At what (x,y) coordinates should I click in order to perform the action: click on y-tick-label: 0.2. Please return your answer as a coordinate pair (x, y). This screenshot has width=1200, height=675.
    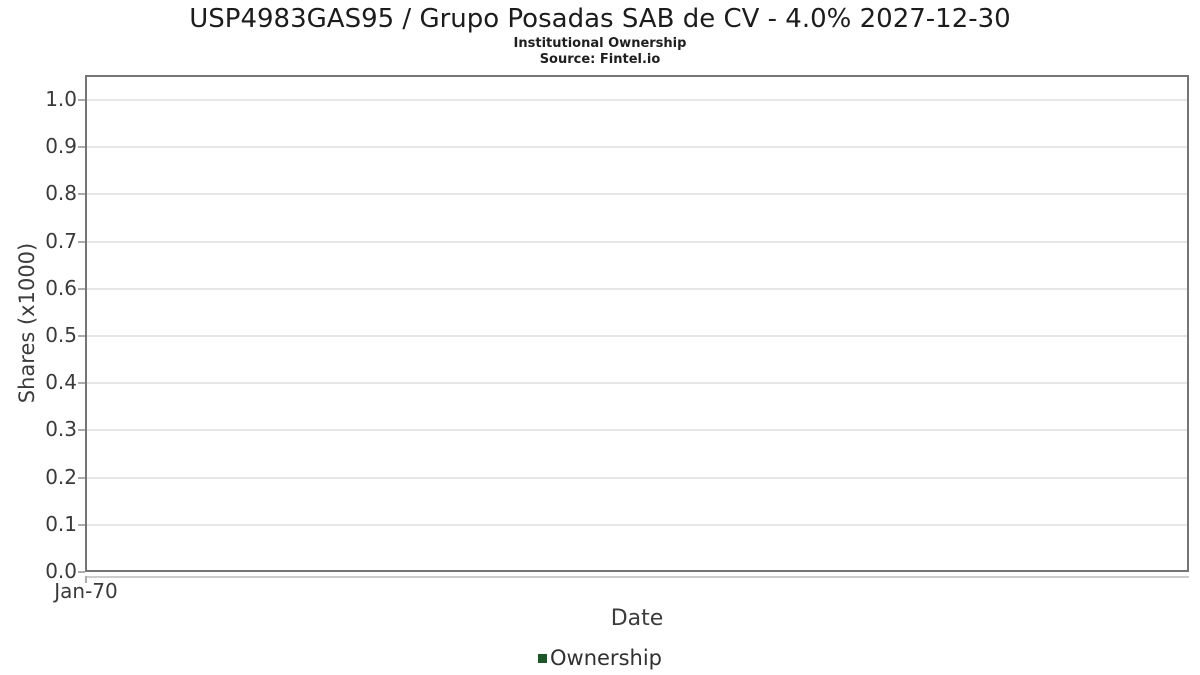
    Looking at the image, I should click on (61, 476).